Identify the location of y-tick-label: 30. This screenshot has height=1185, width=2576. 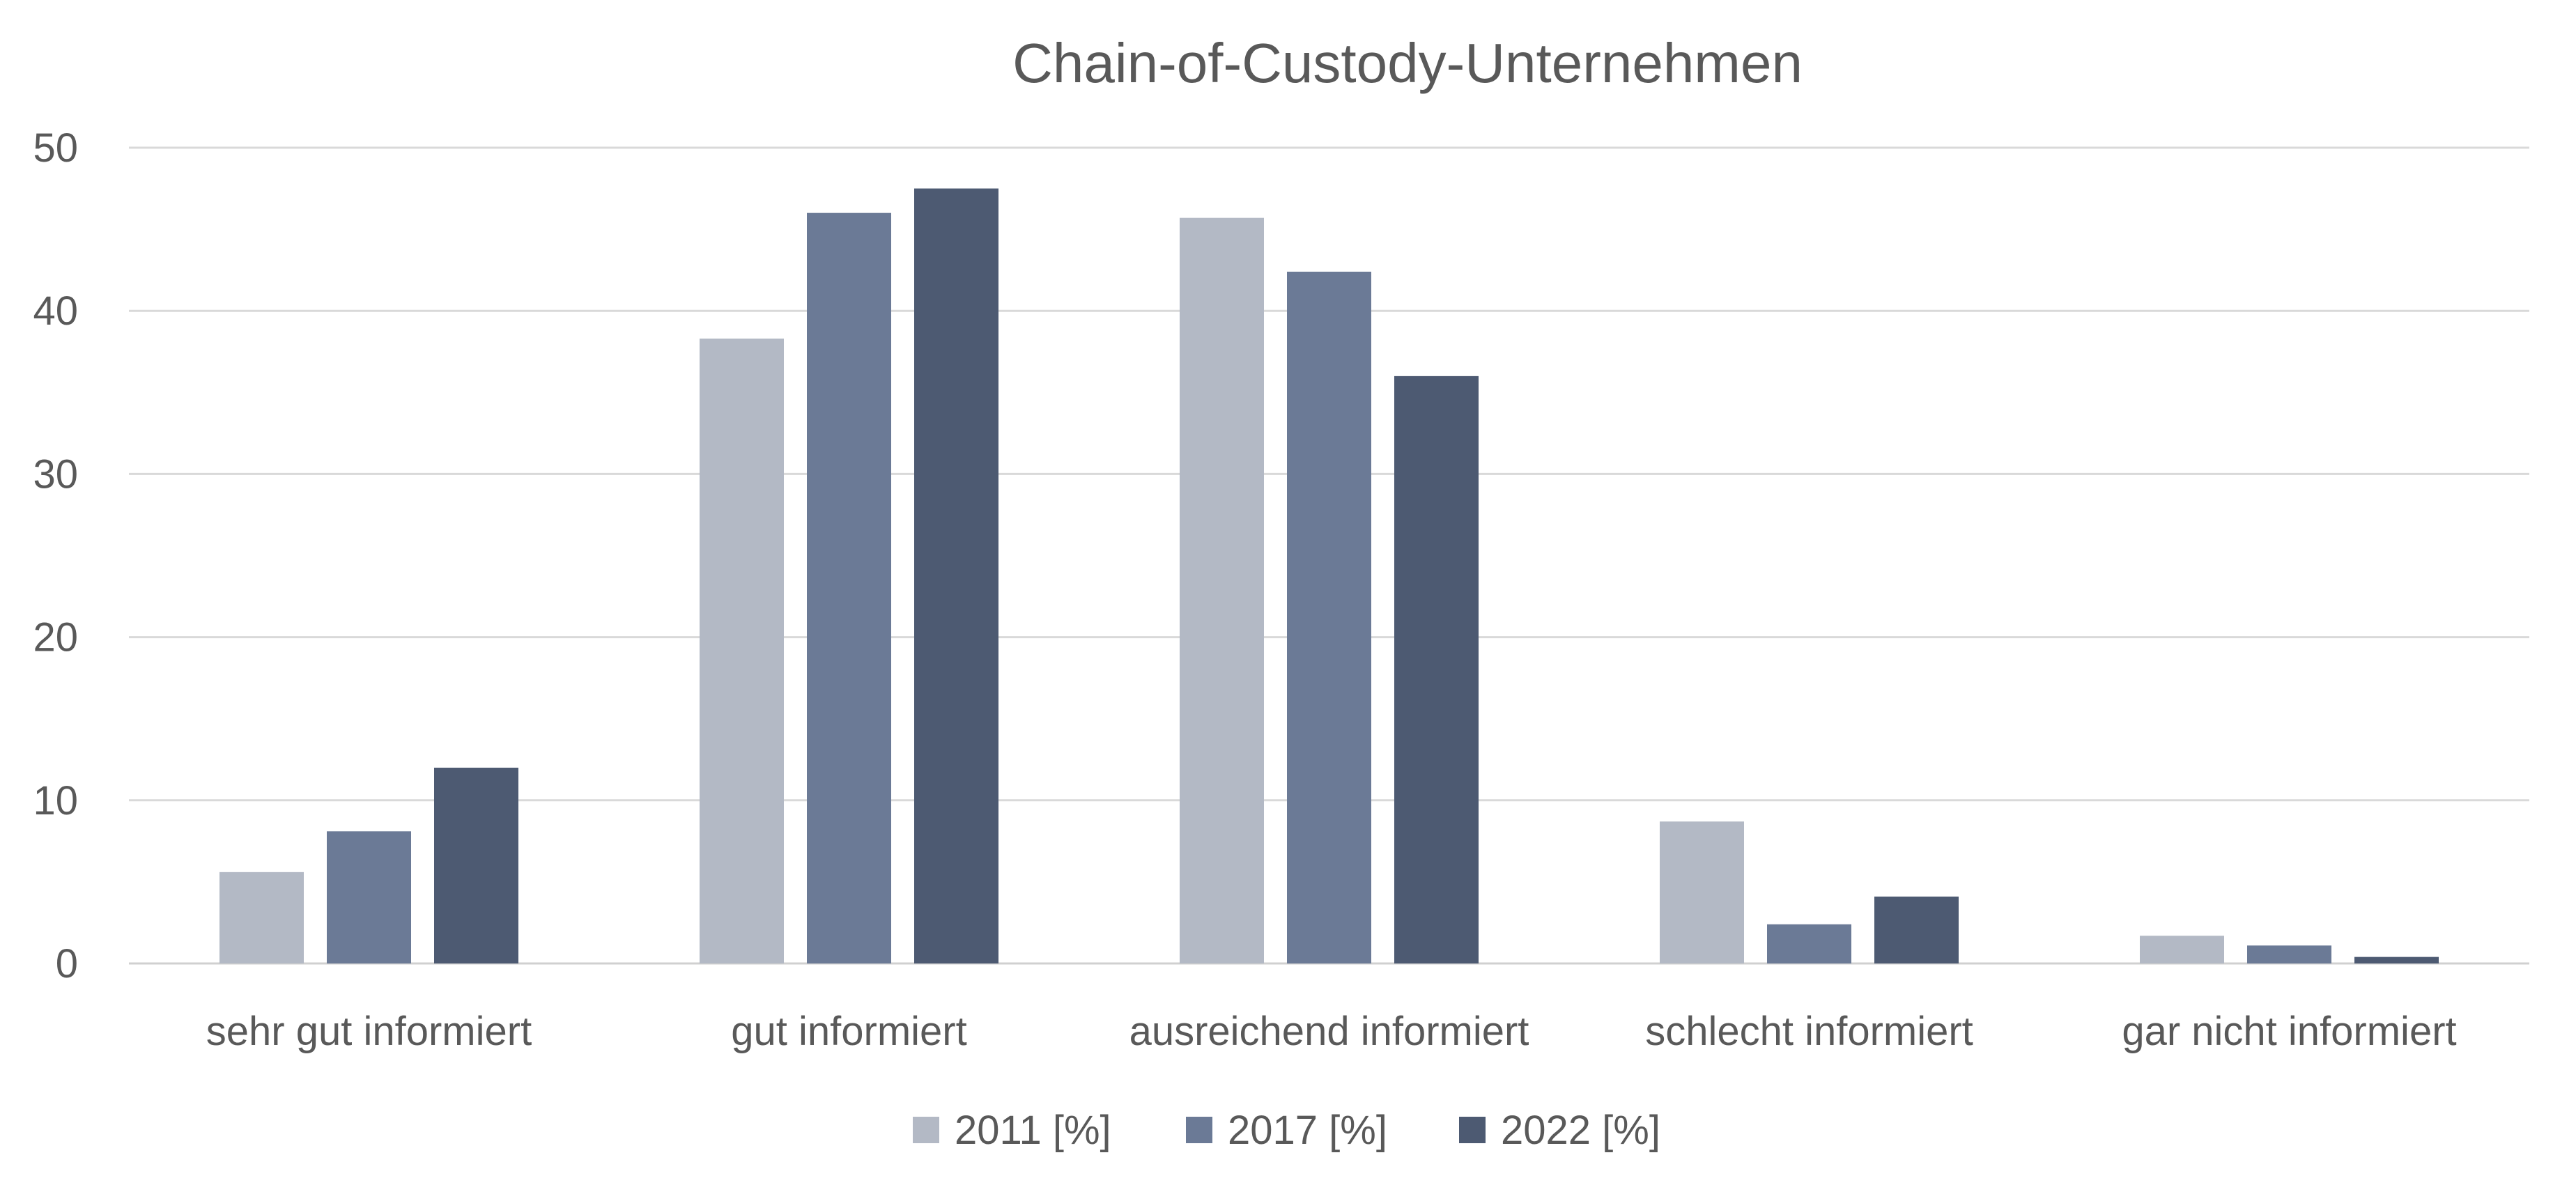
(55, 474).